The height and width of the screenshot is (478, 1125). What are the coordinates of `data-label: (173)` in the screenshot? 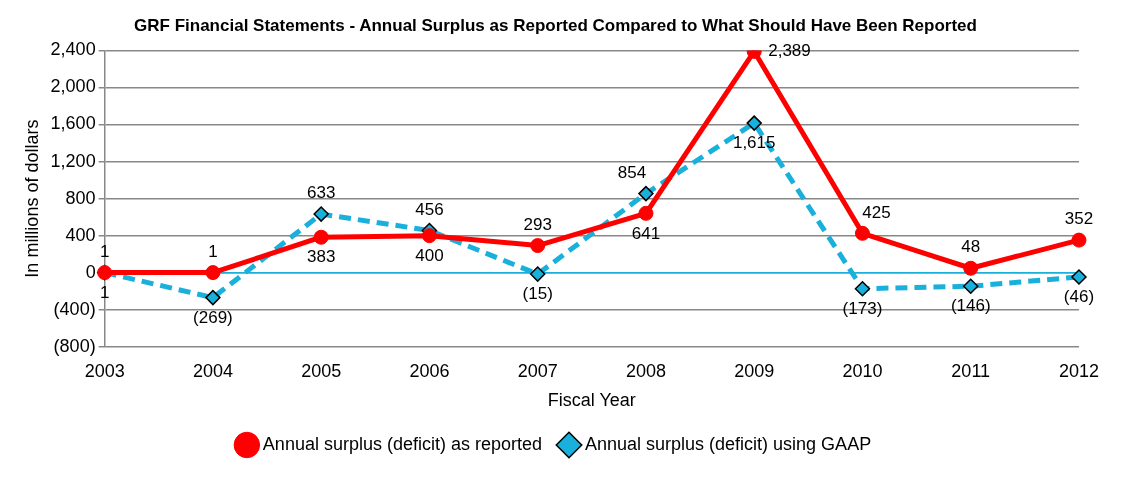 It's located at (862, 308).